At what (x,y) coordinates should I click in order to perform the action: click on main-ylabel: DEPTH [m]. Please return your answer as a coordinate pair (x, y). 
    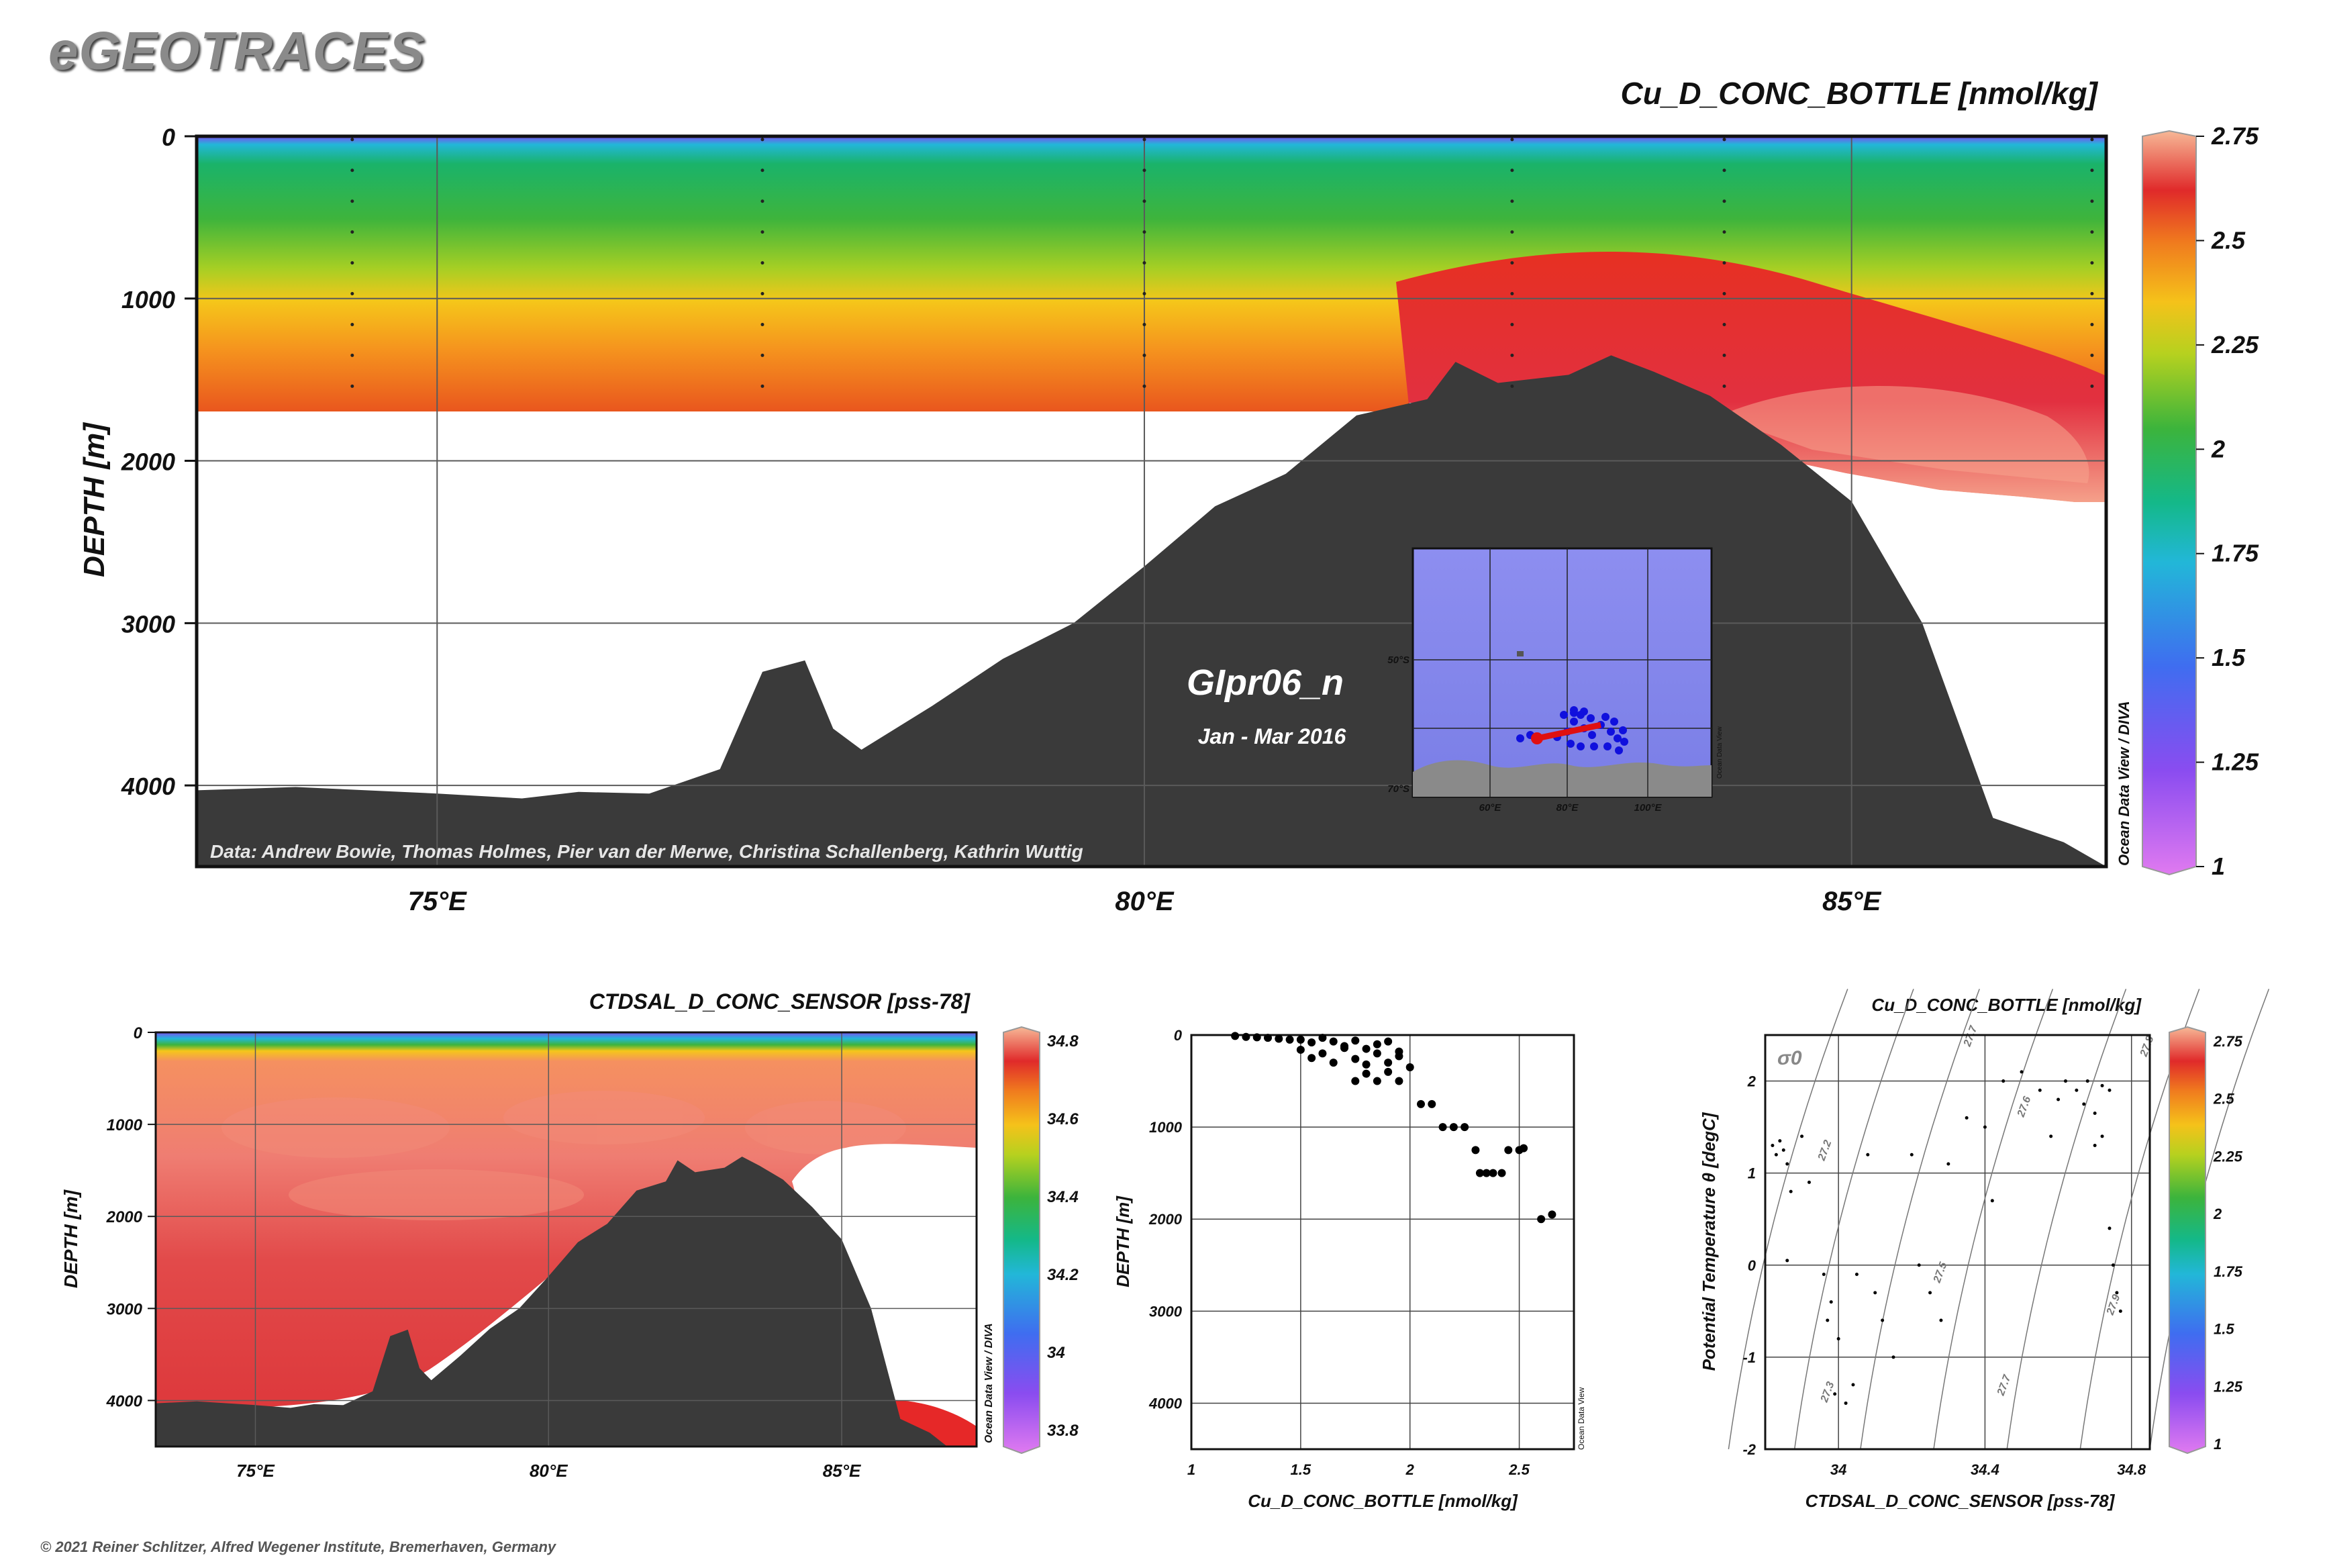
    Looking at the image, I should click on (94, 500).